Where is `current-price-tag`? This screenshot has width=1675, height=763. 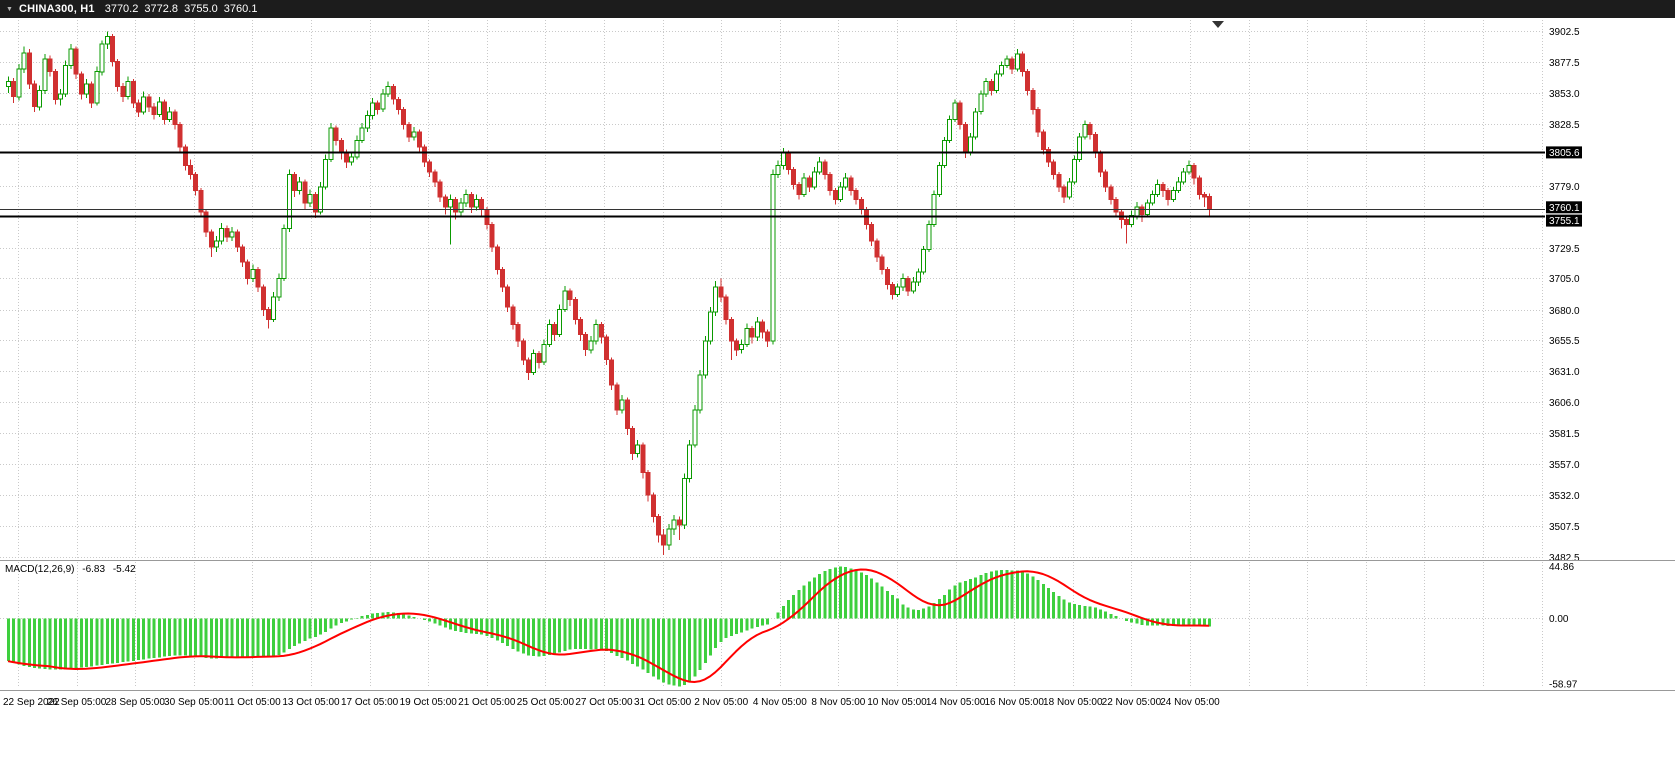 current-price-tag is located at coordinates (1564, 207).